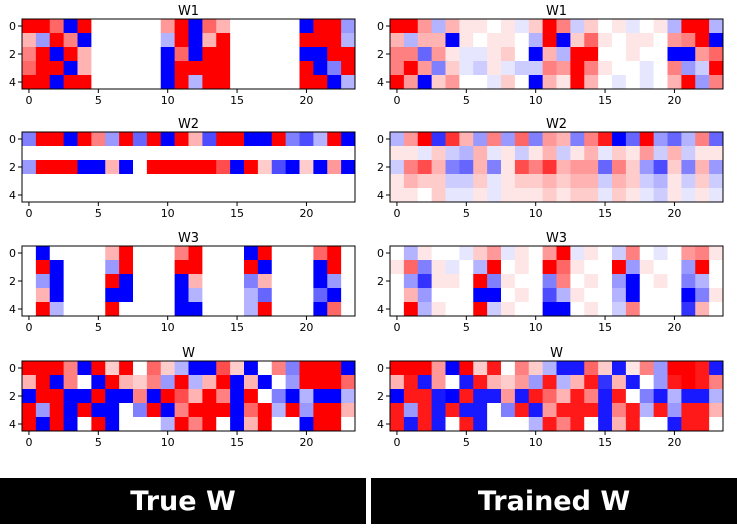 This screenshot has height=532, width=737. What do you see at coordinates (98, 327) in the screenshot?
I see `x-tick-label: 5` at bounding box center [98, 327].